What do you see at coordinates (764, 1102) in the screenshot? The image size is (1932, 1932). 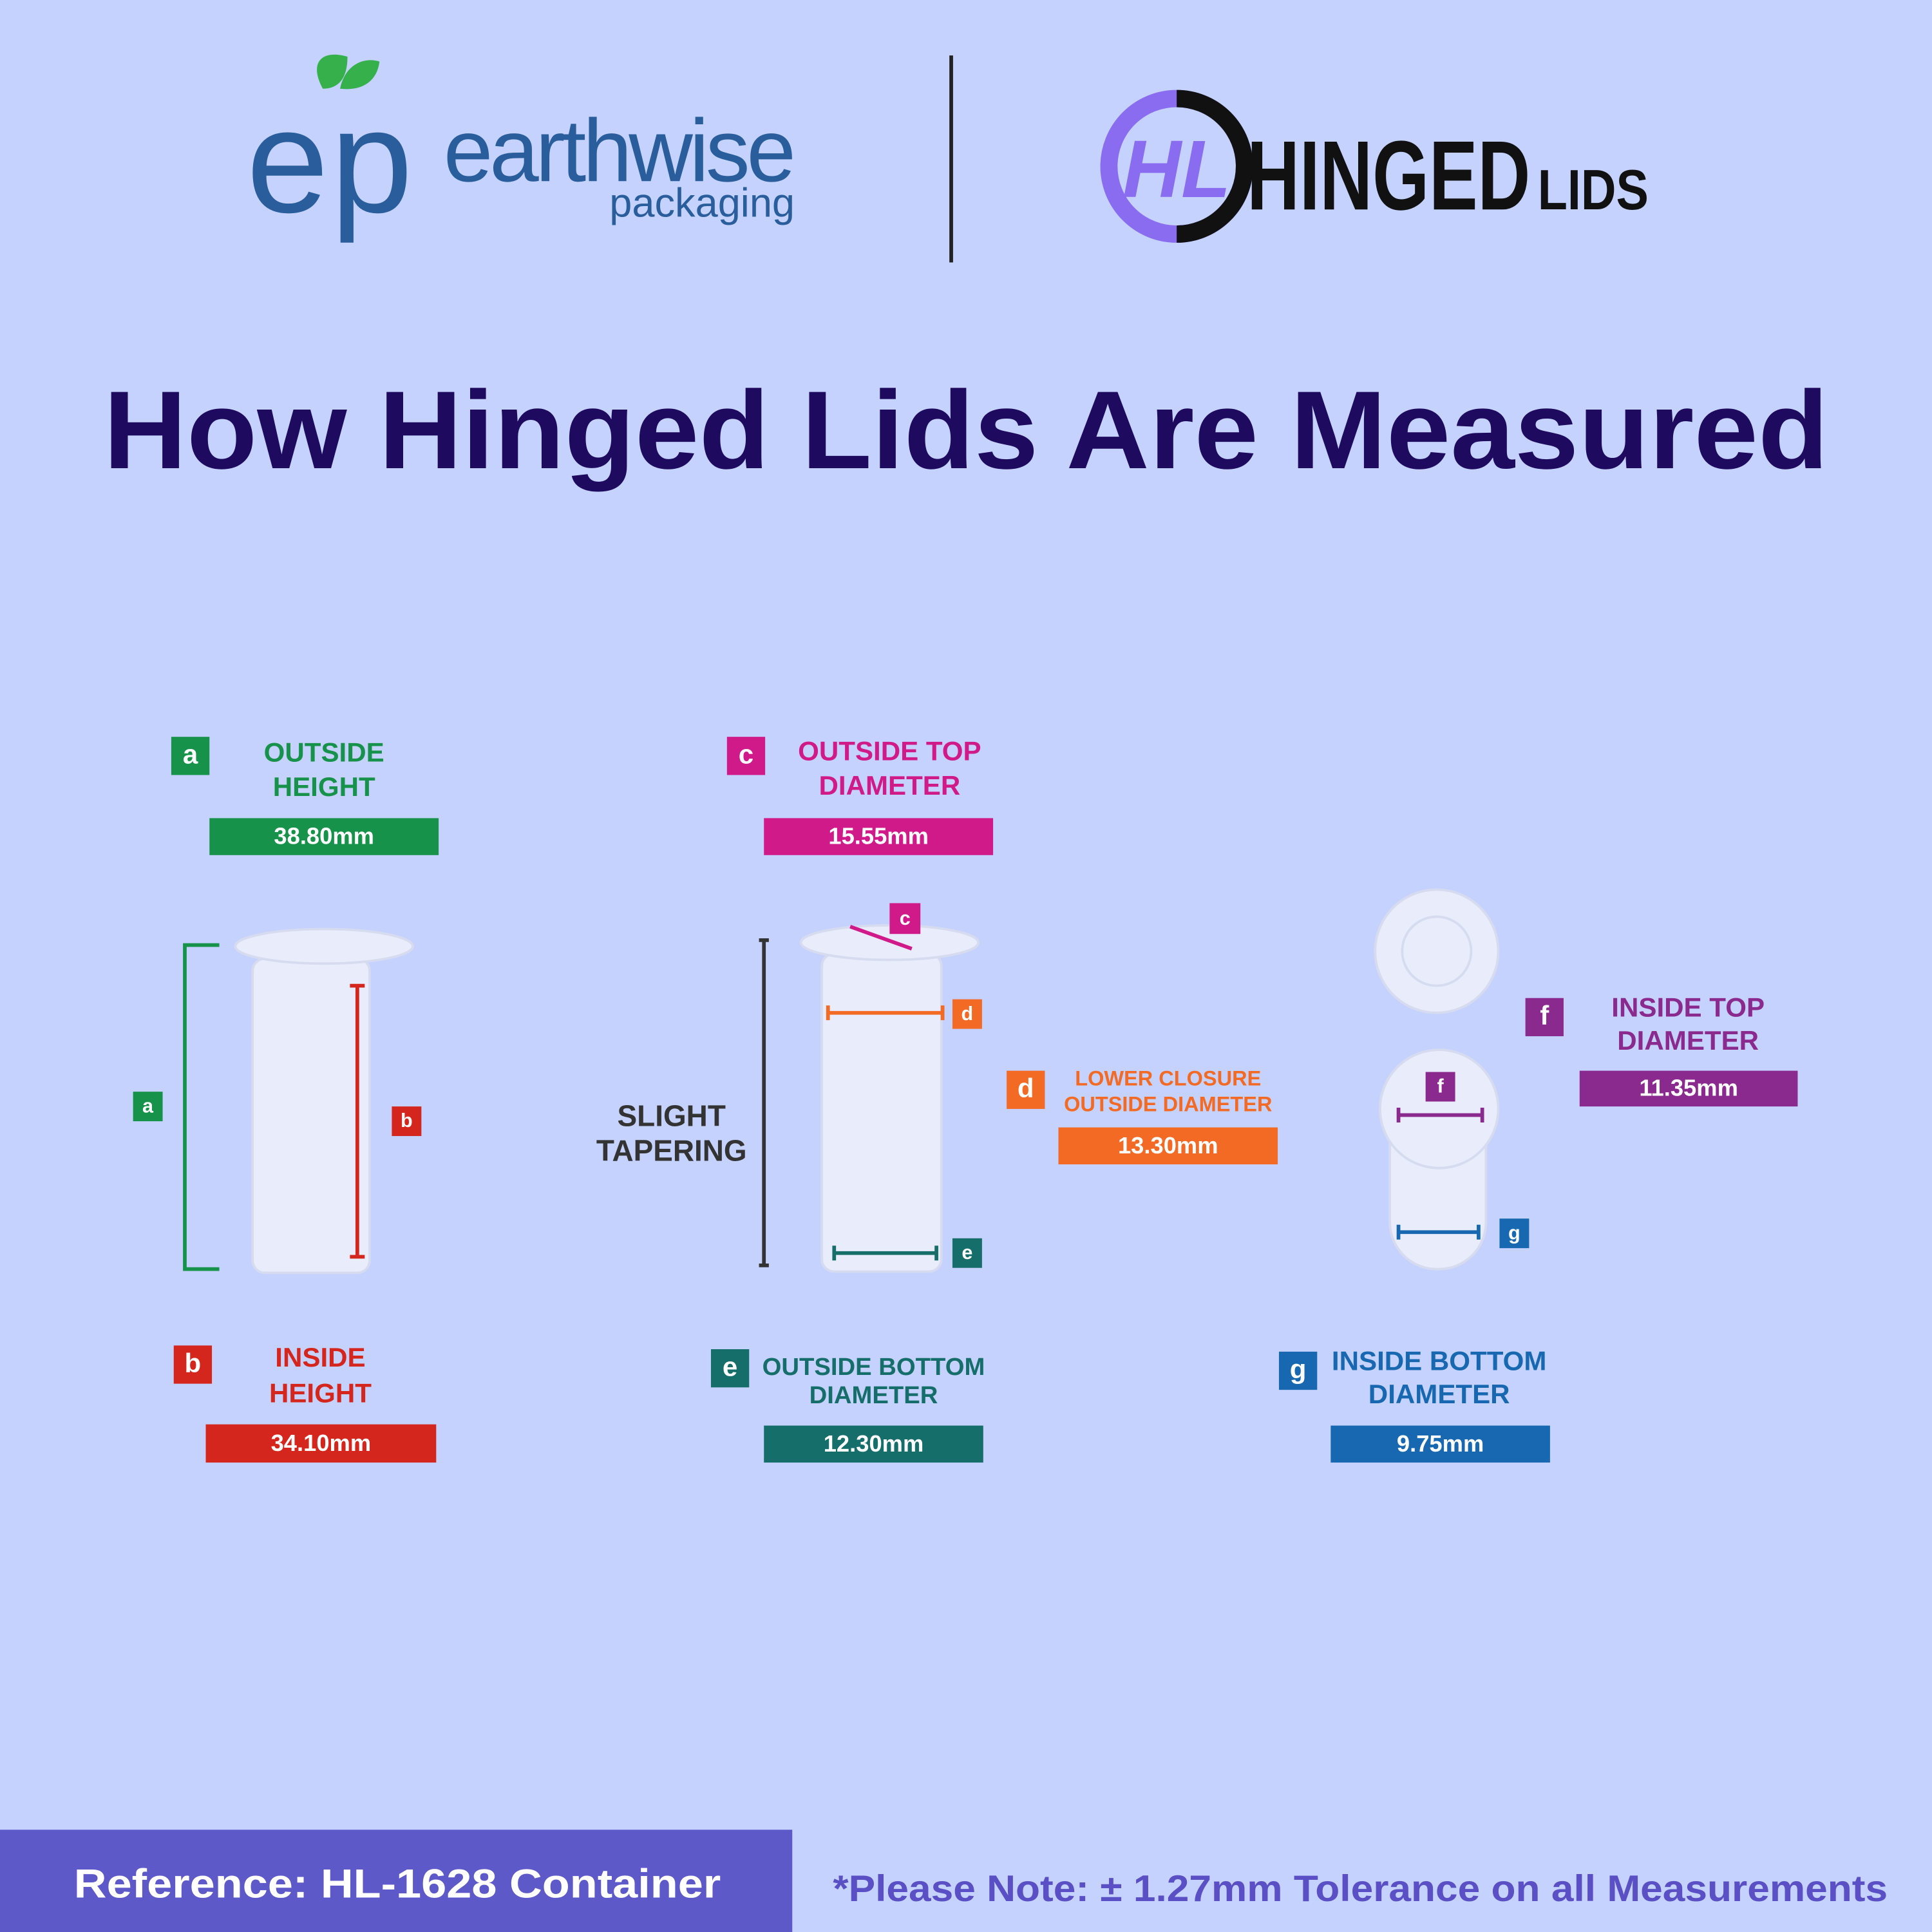 I see `taper-line` at bounding box center [764, 1102].